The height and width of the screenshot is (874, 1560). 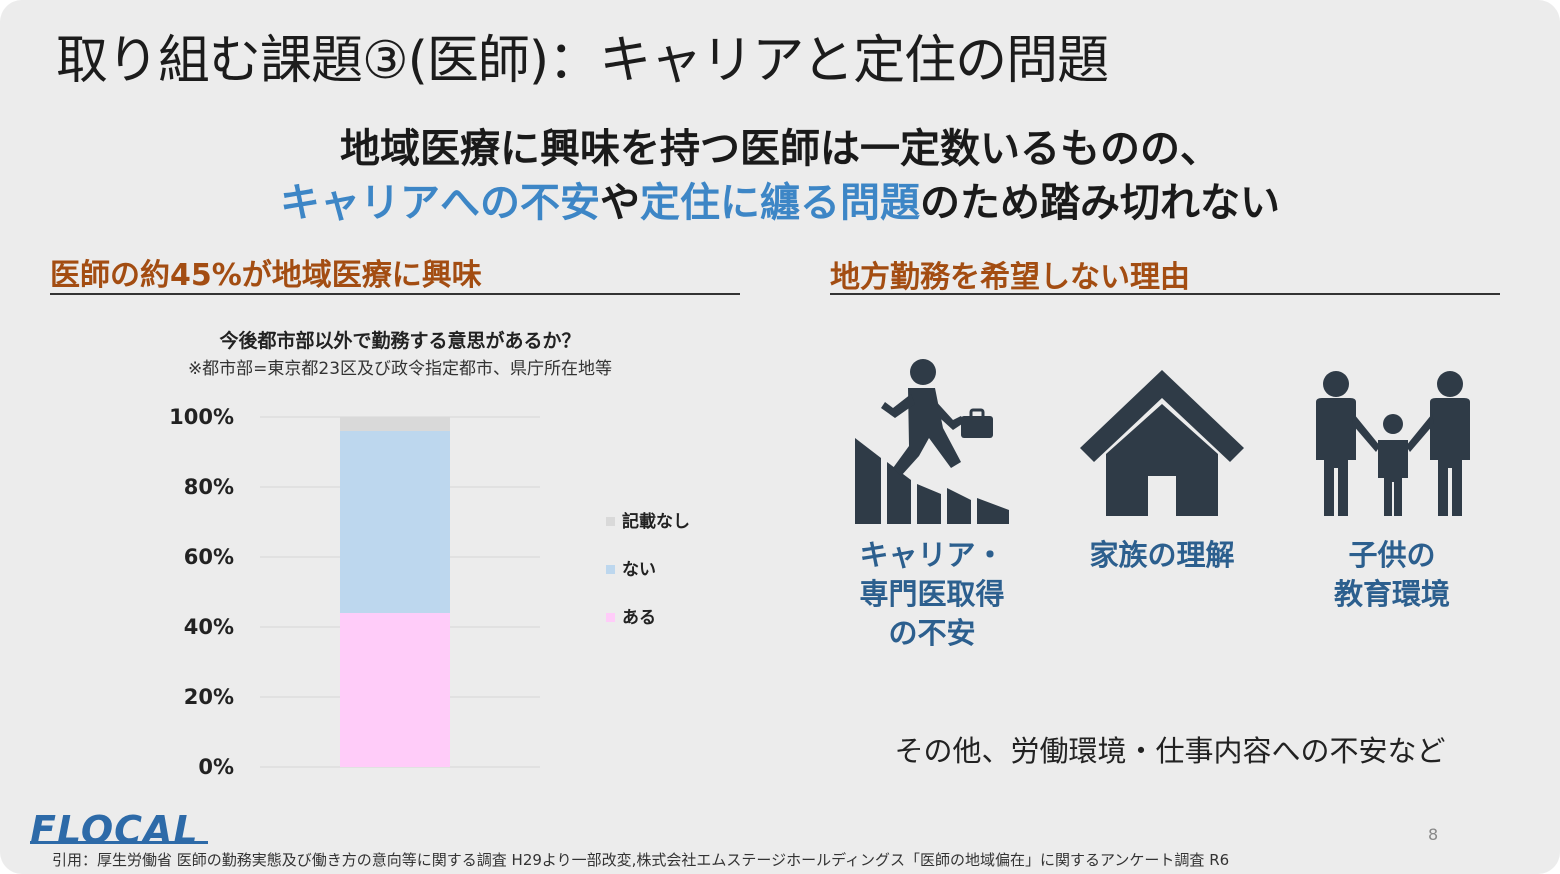 What do you see at coordinates (209, 487) in the screenshot?
I see `y-tick-label: 80%` at bounding box center [209, 487].